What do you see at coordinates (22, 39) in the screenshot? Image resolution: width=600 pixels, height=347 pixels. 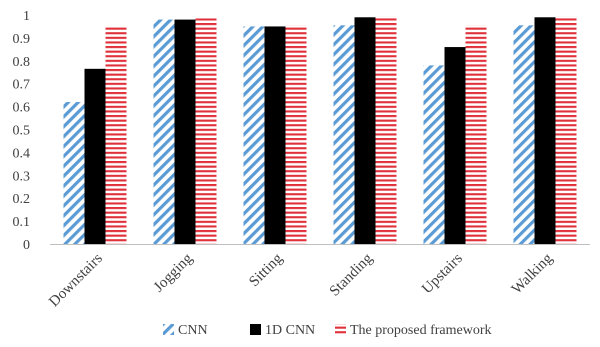 I see `y-tick-label: 0.9` at bounding box center [22, 39].